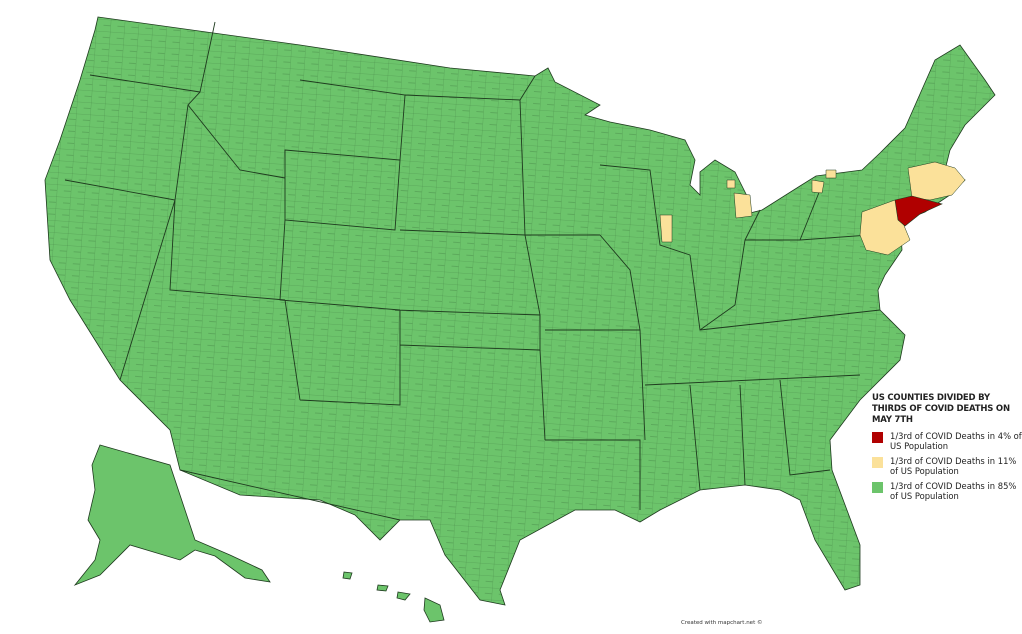 Image resolution: width=1022 pixels, height=634 pixels. I want to click on legend-swatch-yellow, so click(877, 462).